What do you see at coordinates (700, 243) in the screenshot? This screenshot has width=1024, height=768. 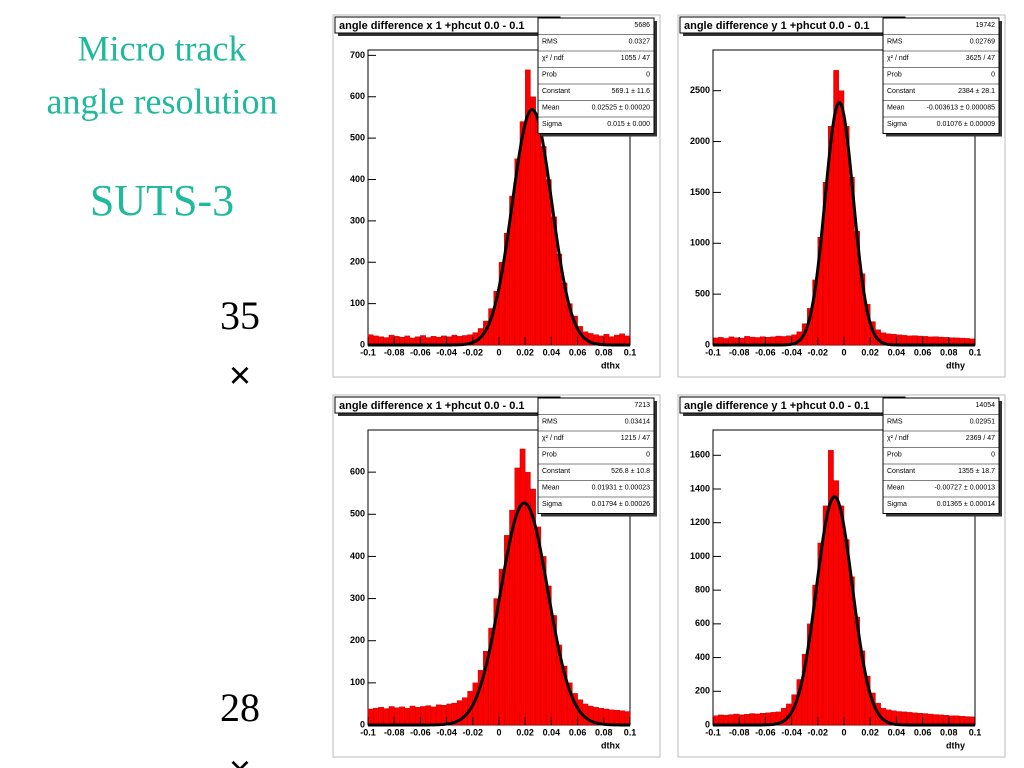 I see `y-tick-label: 1000` at bounding box center [700, 243].